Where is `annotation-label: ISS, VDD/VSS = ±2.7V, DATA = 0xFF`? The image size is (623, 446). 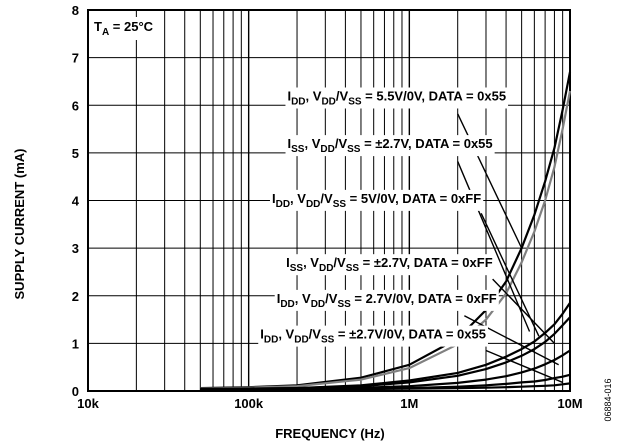 annotation-label: ISS, VDD/VSS = ±2.7V, DATA = 0xFF is located at coordinates (389, 264).